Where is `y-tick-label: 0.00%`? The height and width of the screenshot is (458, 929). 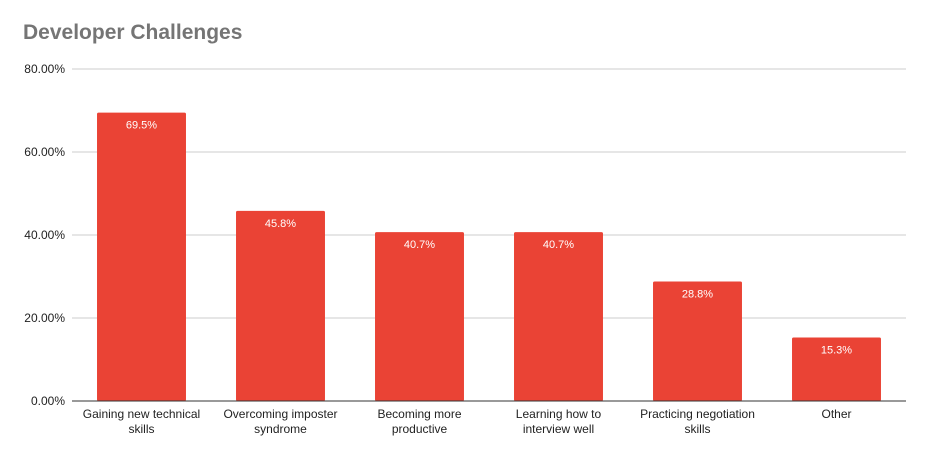
y-tick-label: 0.00% is located at coordinates (48, 401).